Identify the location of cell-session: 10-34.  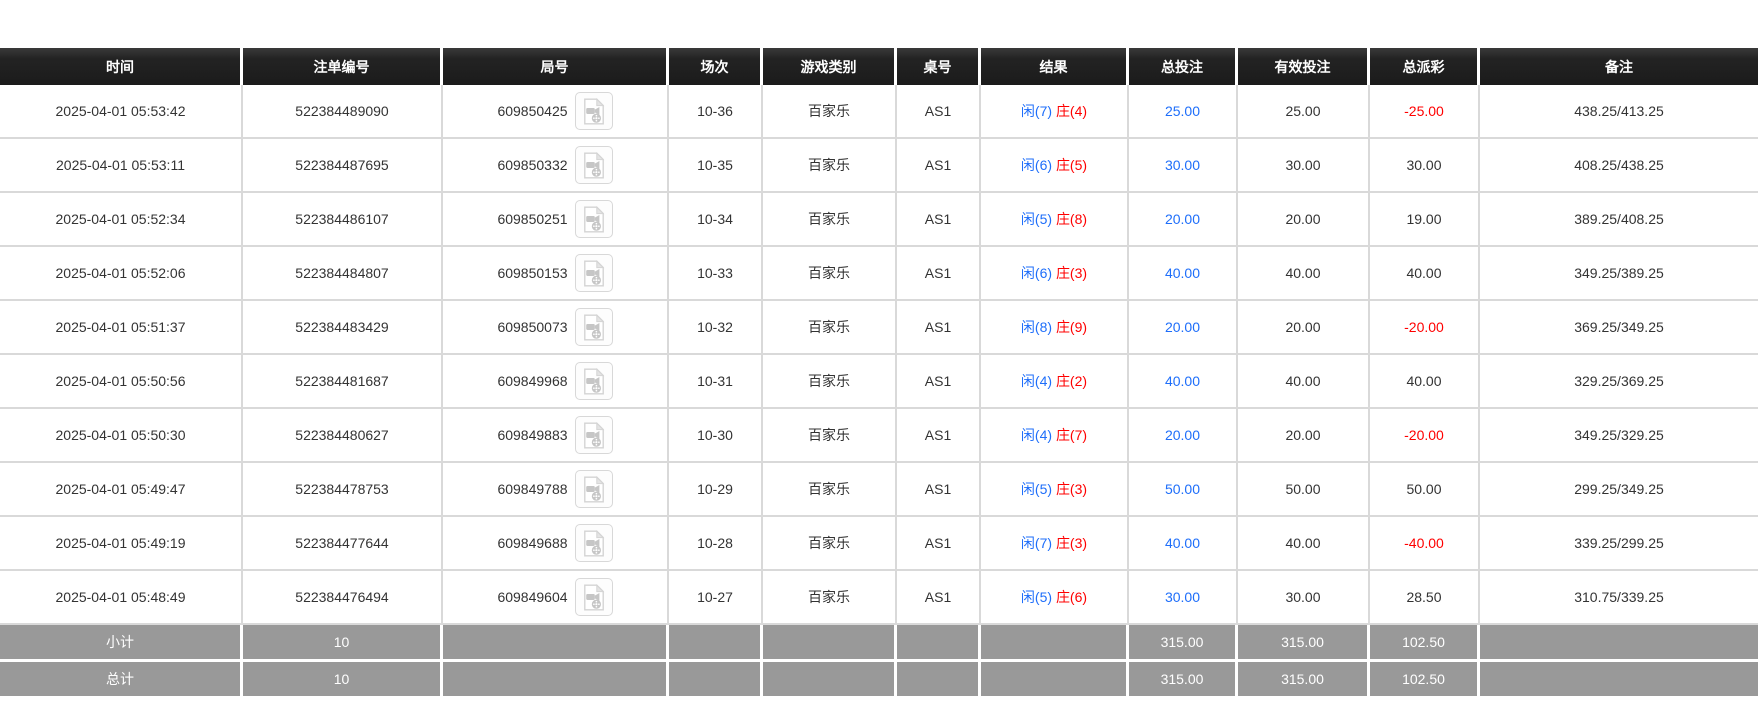
(716, 220).